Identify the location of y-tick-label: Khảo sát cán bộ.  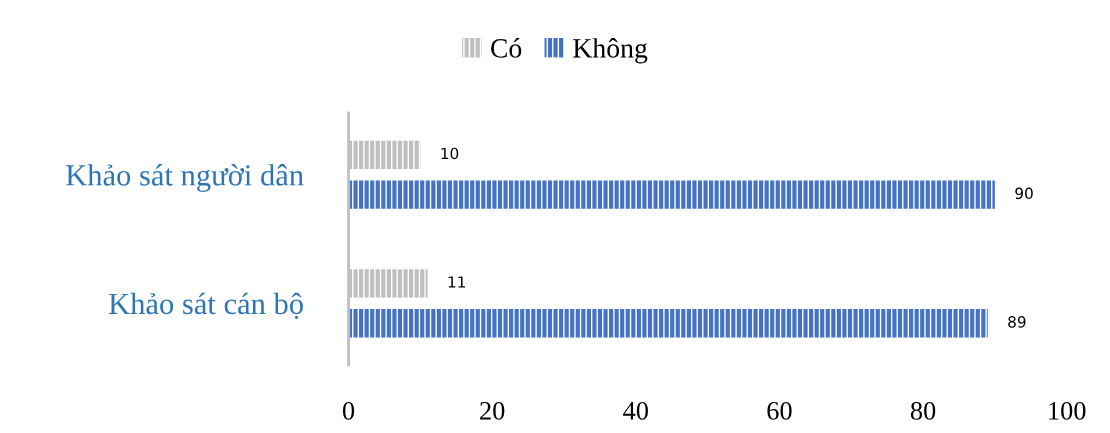
(205, 305).